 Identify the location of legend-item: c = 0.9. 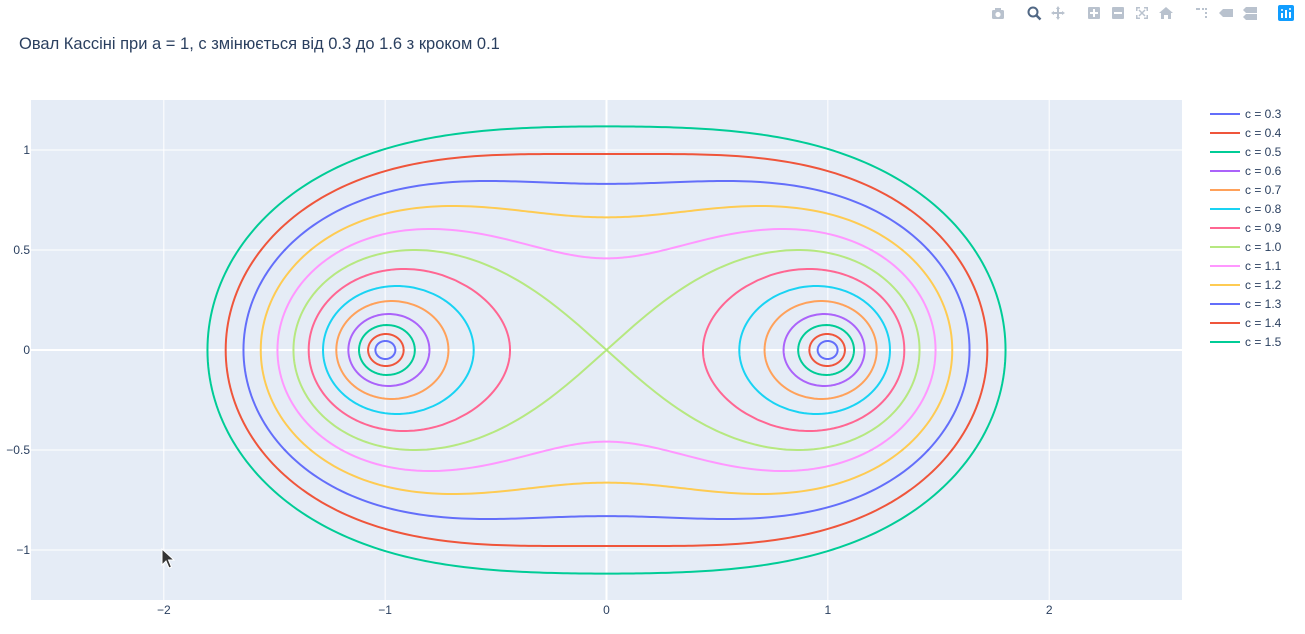
(1246, 228).